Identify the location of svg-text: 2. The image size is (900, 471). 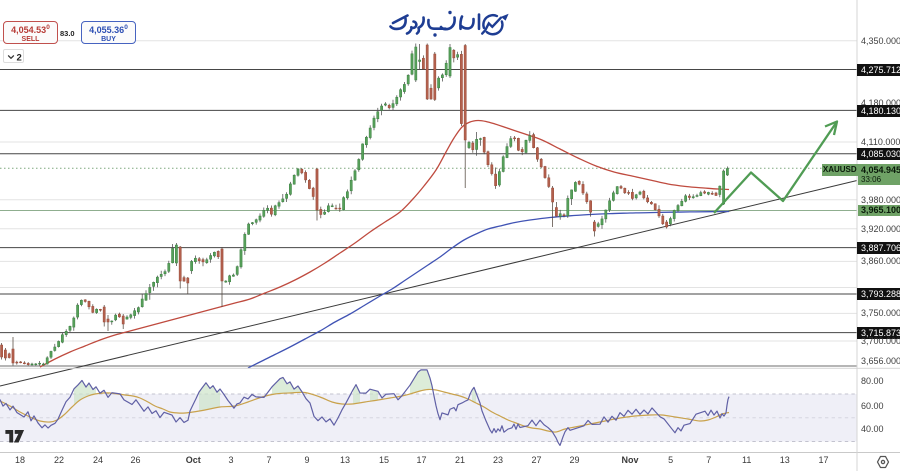
(19, 58).